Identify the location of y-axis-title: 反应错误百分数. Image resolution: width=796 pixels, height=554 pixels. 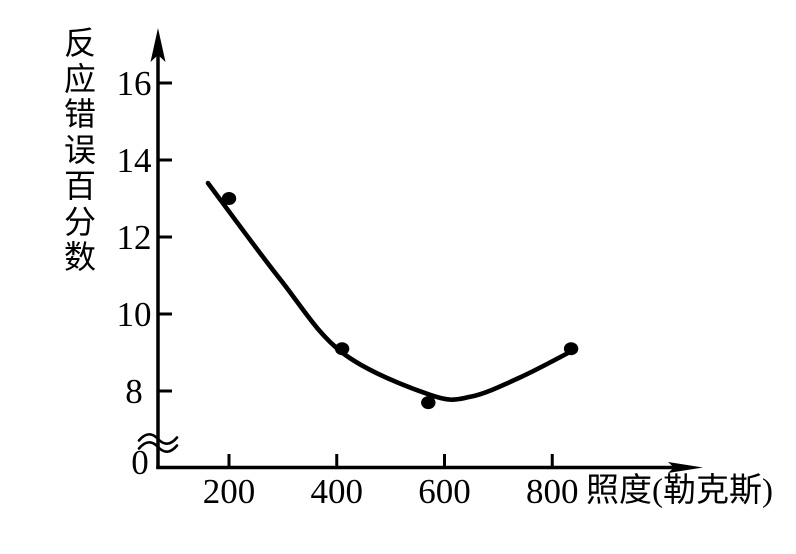
(80, 150).